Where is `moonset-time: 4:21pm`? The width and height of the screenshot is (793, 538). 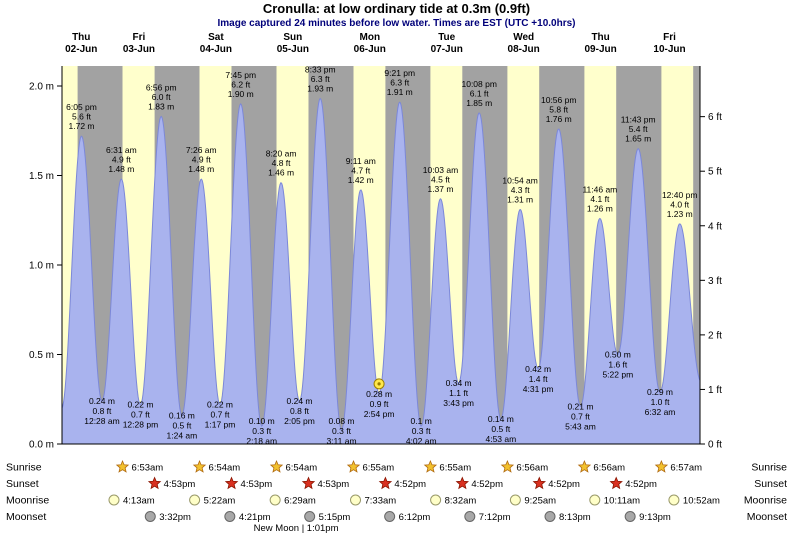
moonset-time: 4:21pm is located at coordinates (255, 517).